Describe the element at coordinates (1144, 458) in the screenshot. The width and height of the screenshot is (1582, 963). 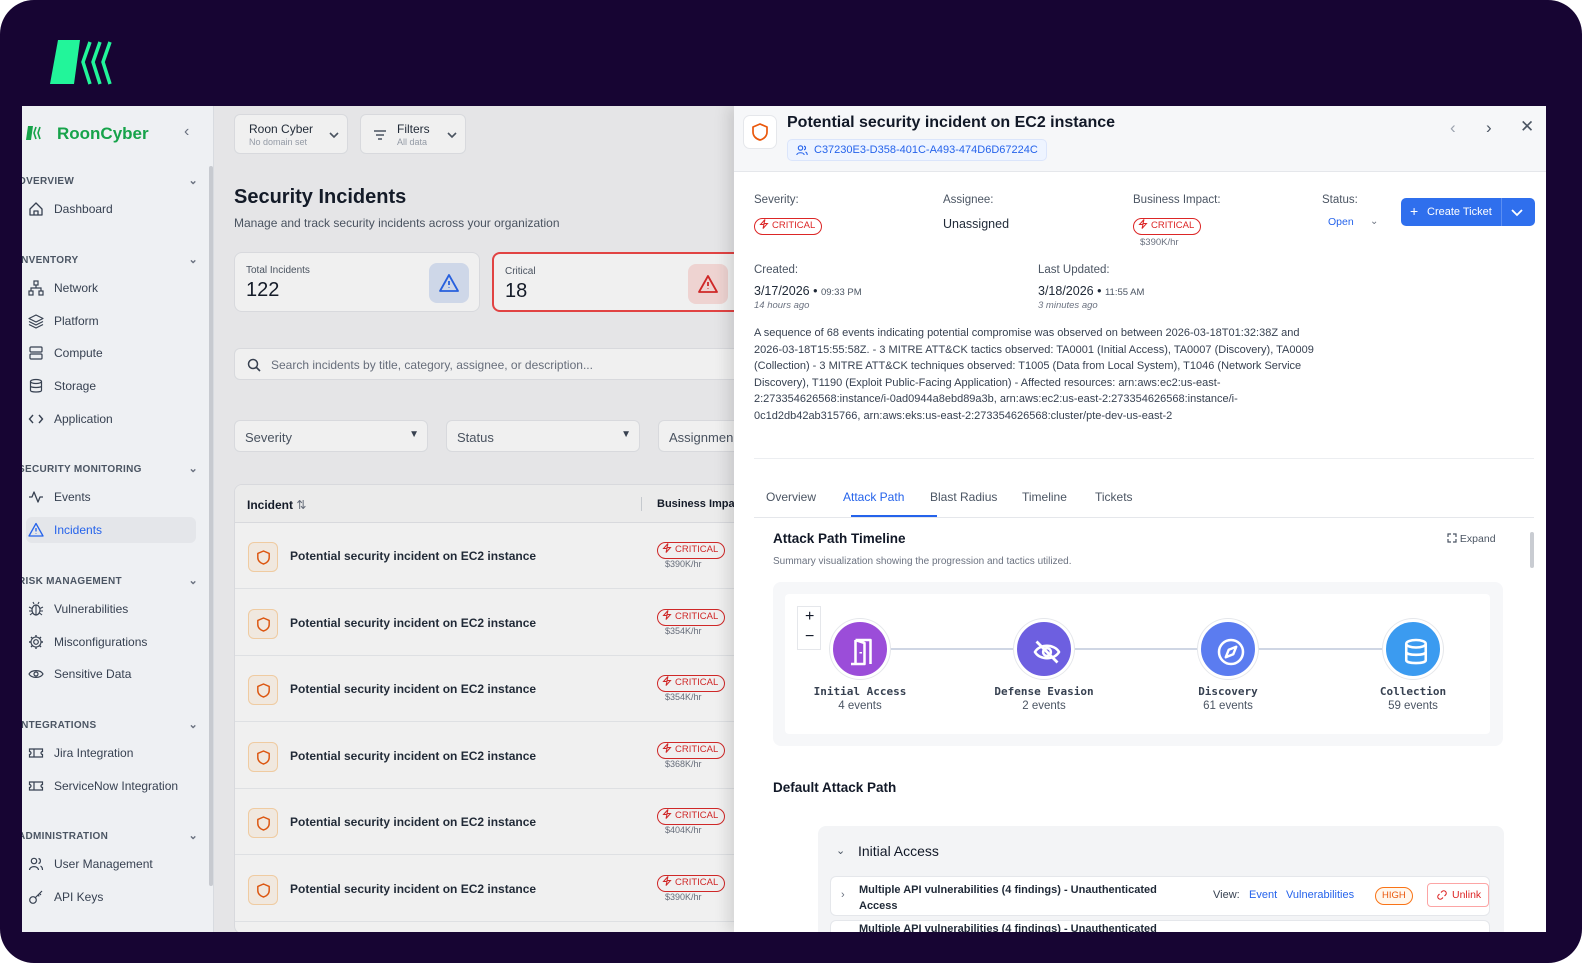
I see `divider` at that location.